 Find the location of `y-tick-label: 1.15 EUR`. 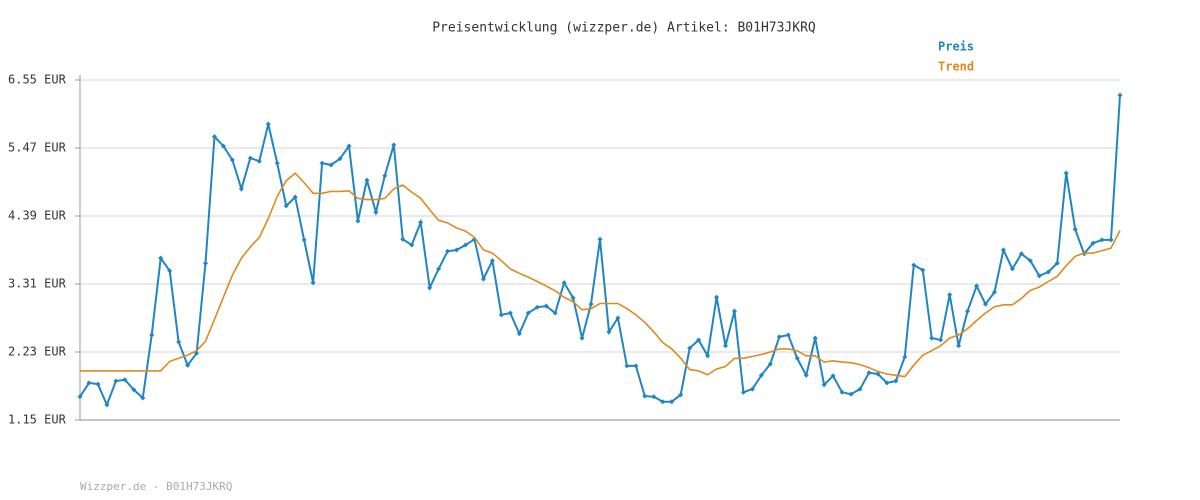

y-tick-label: 1.15 EUR is located at coordinates (37, 420).